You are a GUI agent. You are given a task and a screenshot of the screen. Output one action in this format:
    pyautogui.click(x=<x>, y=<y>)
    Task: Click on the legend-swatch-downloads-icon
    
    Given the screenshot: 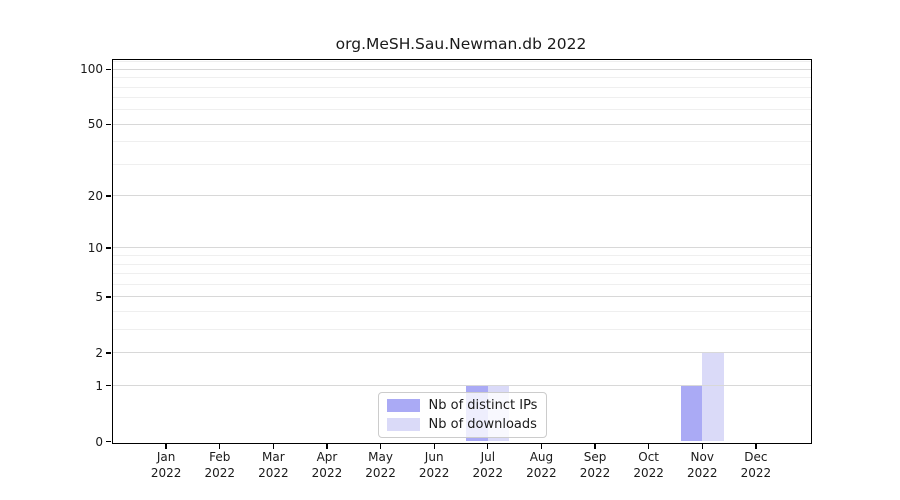 What is the action you would take?
    pyautogui.click(x=403, y=424)
    